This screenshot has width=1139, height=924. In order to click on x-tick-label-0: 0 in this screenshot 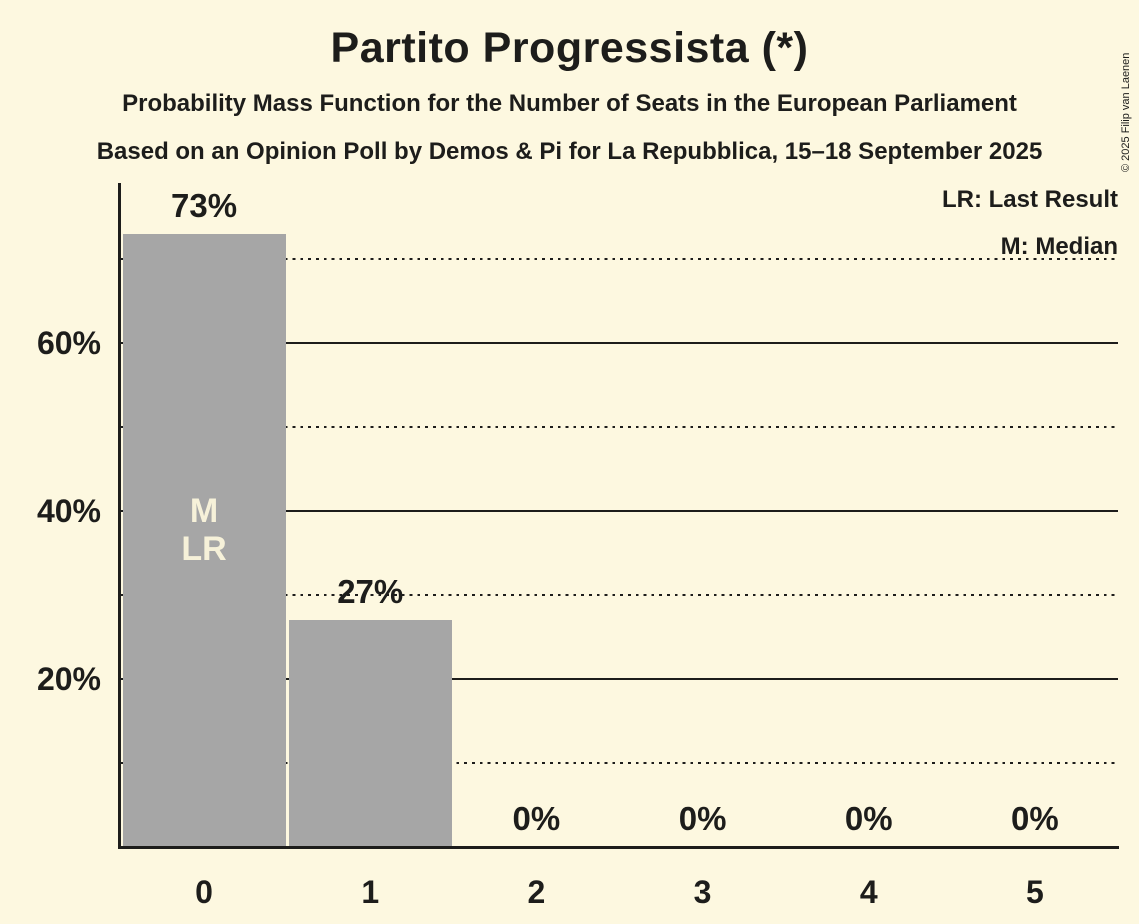, I will do `click(204, 892)`.